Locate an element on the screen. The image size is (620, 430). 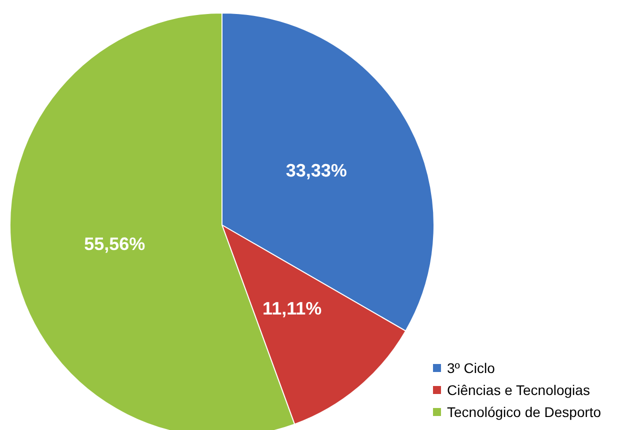
data-label: 33,33% is located at coordinates (316, 170).